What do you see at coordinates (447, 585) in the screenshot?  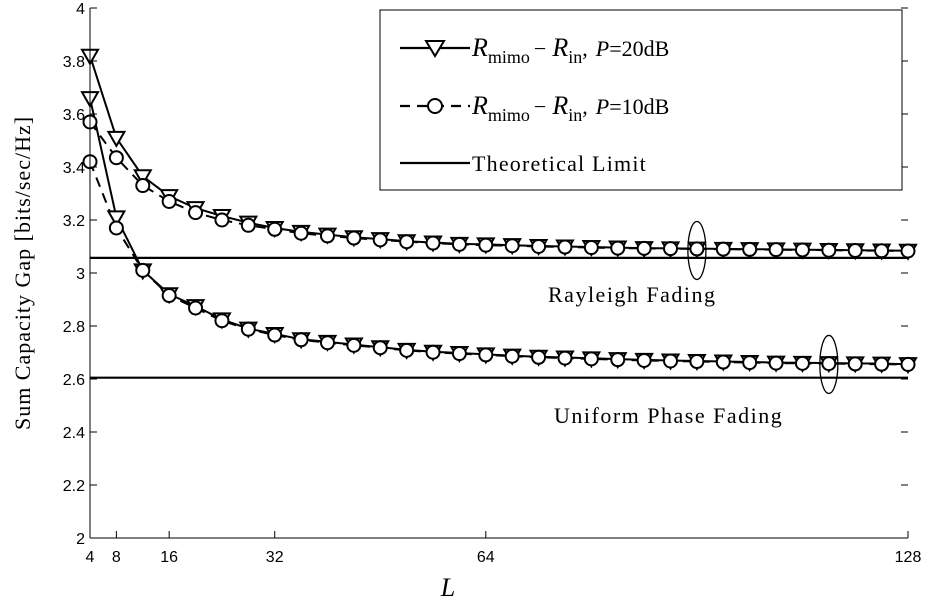 I see `x-axis-label: L` at bounding box center [447, 585].